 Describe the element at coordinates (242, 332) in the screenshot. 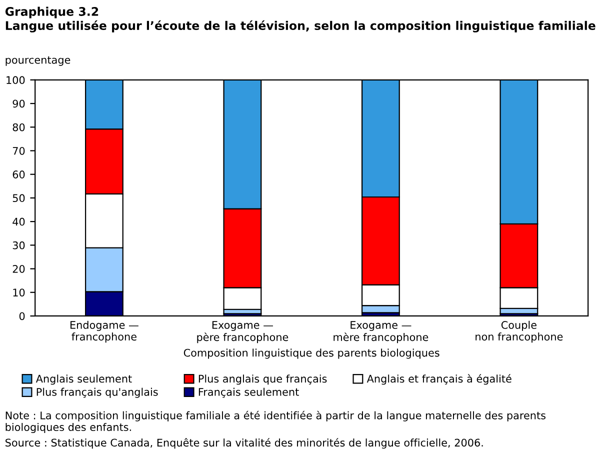

I see `x-tick-label: Exogame — père francophone` at that location.